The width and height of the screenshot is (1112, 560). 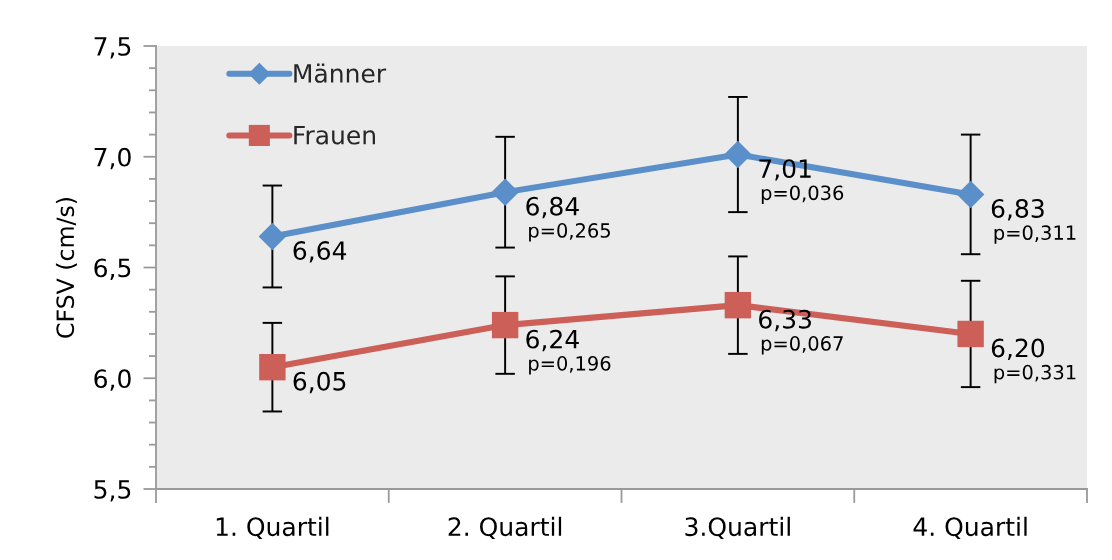 I want to click on y-tick-label: 5,5, so click(x=112, y=491).